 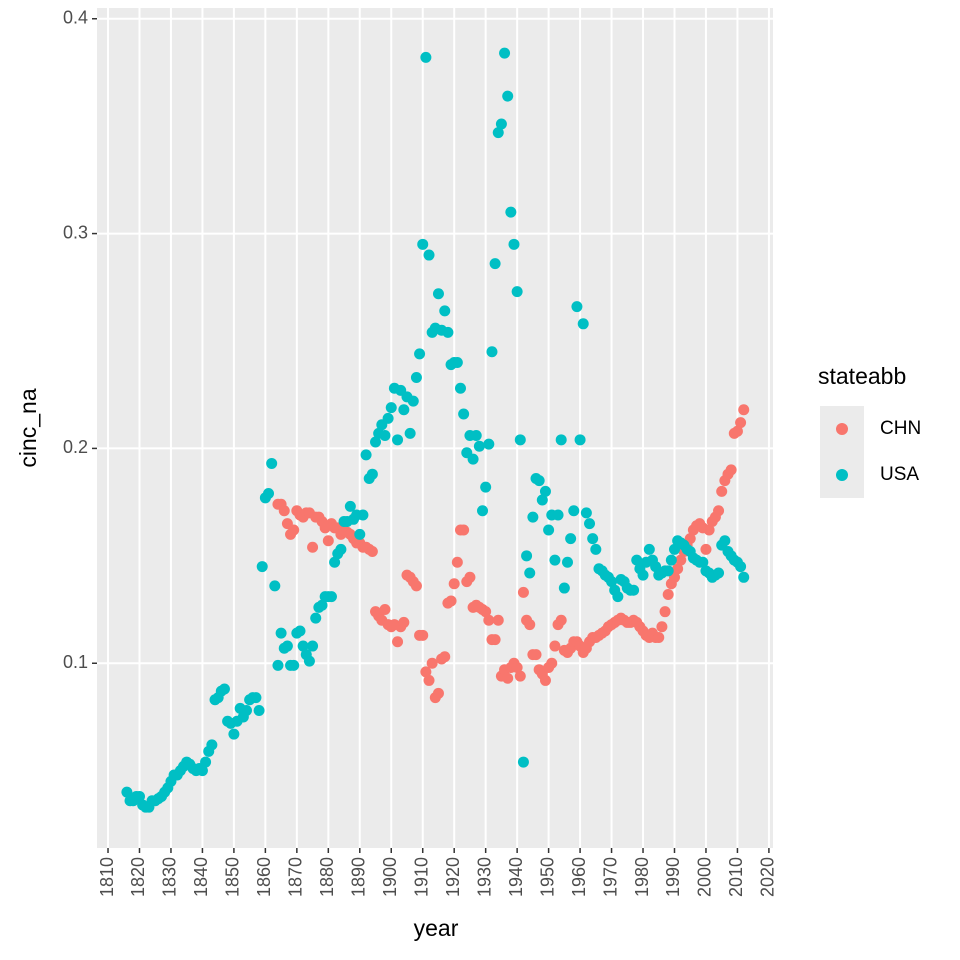 I want to click on x-tick-label: 1970, so click(x=610, y=877).